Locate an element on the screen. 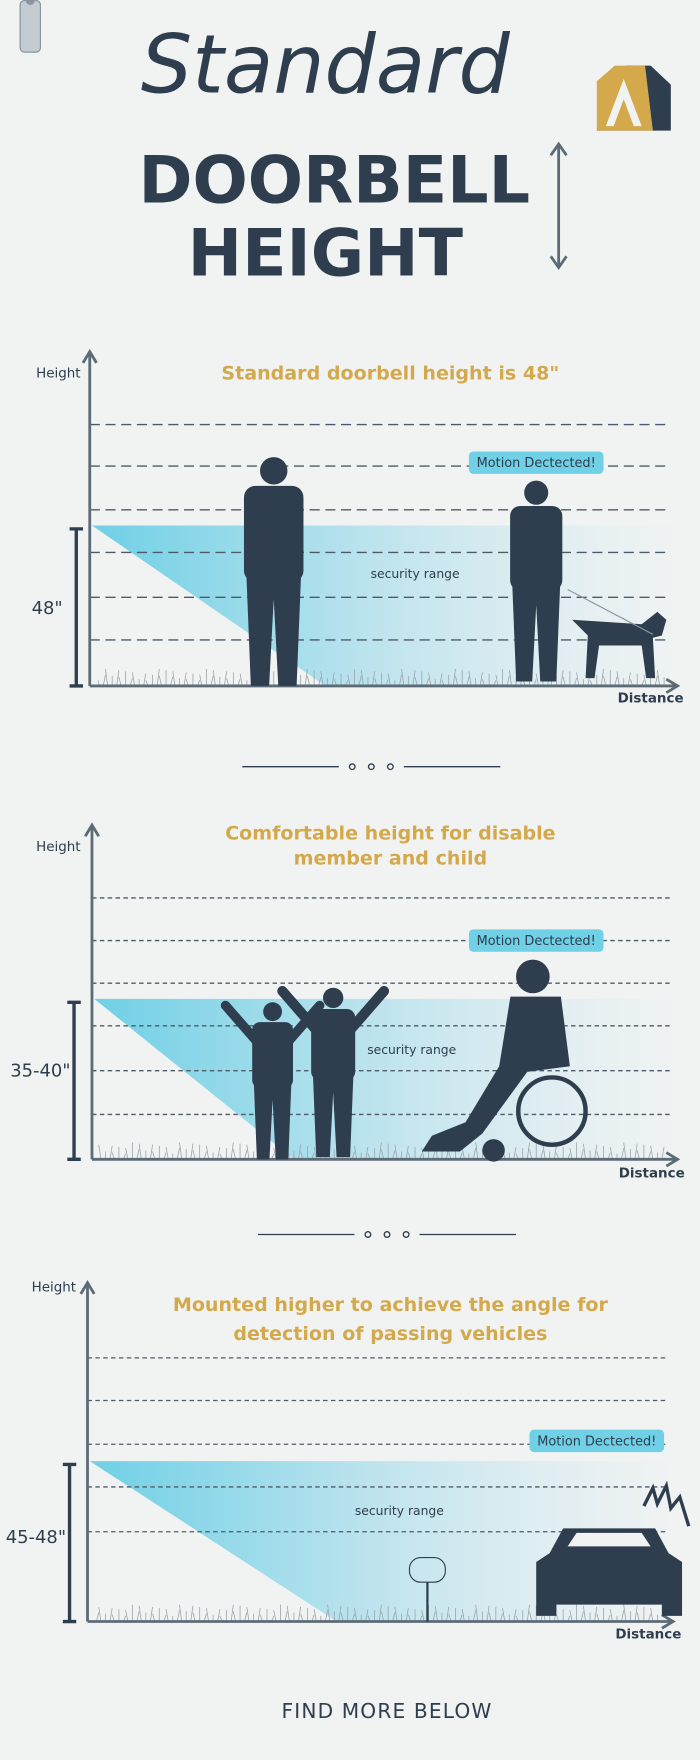 Image resolution: width=700 pixels, height=1760 pixels. leash is located at coordinates (610, 611).